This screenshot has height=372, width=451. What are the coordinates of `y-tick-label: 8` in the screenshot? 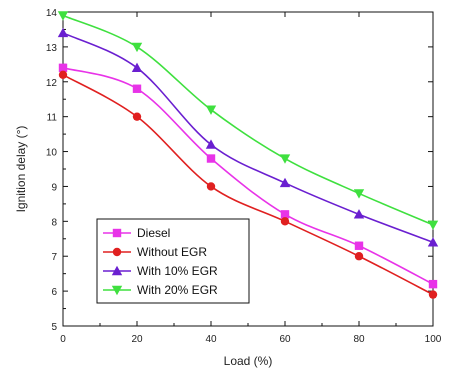 It's located at (54, 222).